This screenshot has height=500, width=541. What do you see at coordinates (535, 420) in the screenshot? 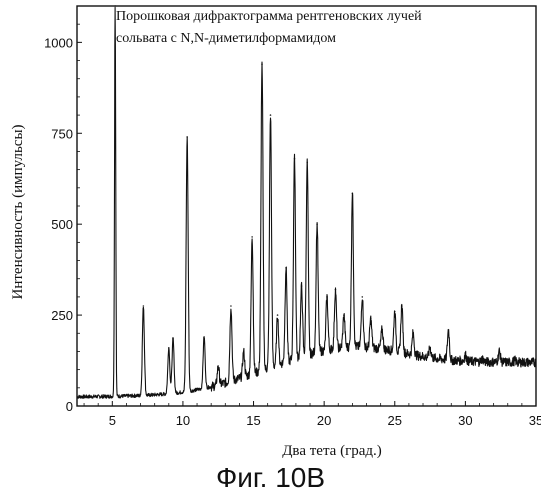
I see `x-tick-label: 35` at bounding box center [535, 420].